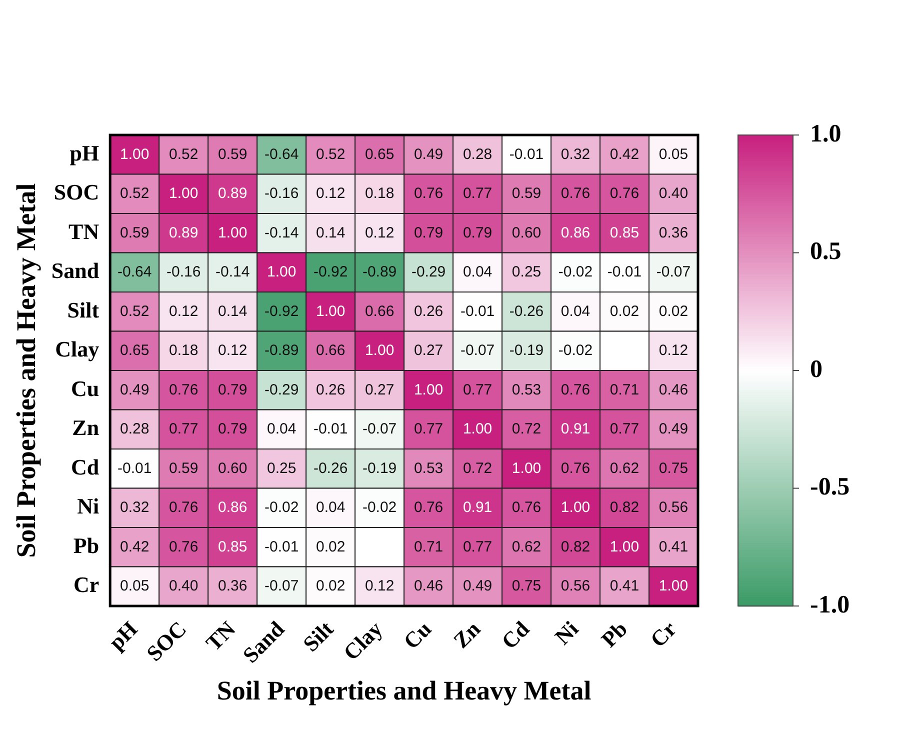  Describe the element at coordinates (75, 271) in the screenshot. I see `y-tick-label: Sand` at that location.